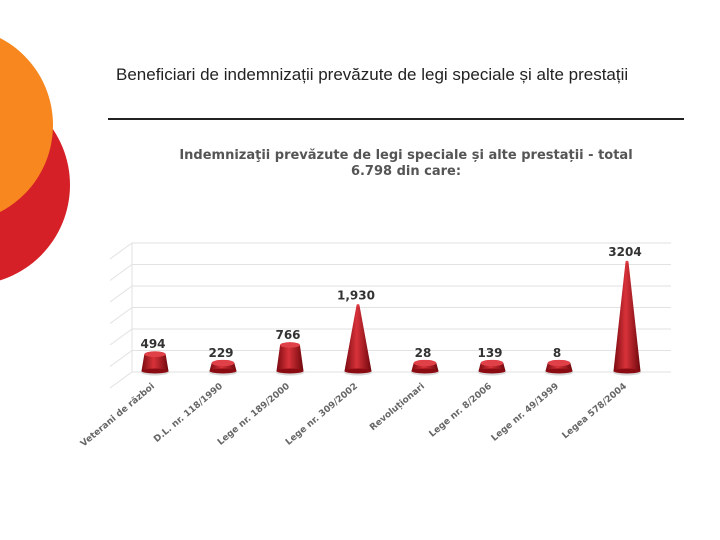 Image resolution: width=720 pixels, height=540 pixels. What do you see at coordinates (254, 415) in the screenshot?
I see `category-label: Lege nr. 189/2000` at bounding box center [254, 415].